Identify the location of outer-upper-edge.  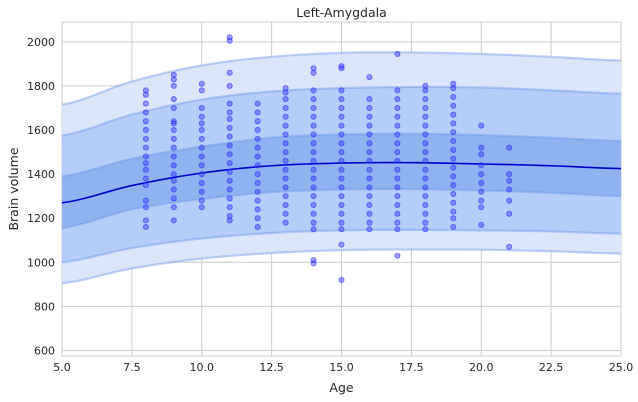
(341, 78).